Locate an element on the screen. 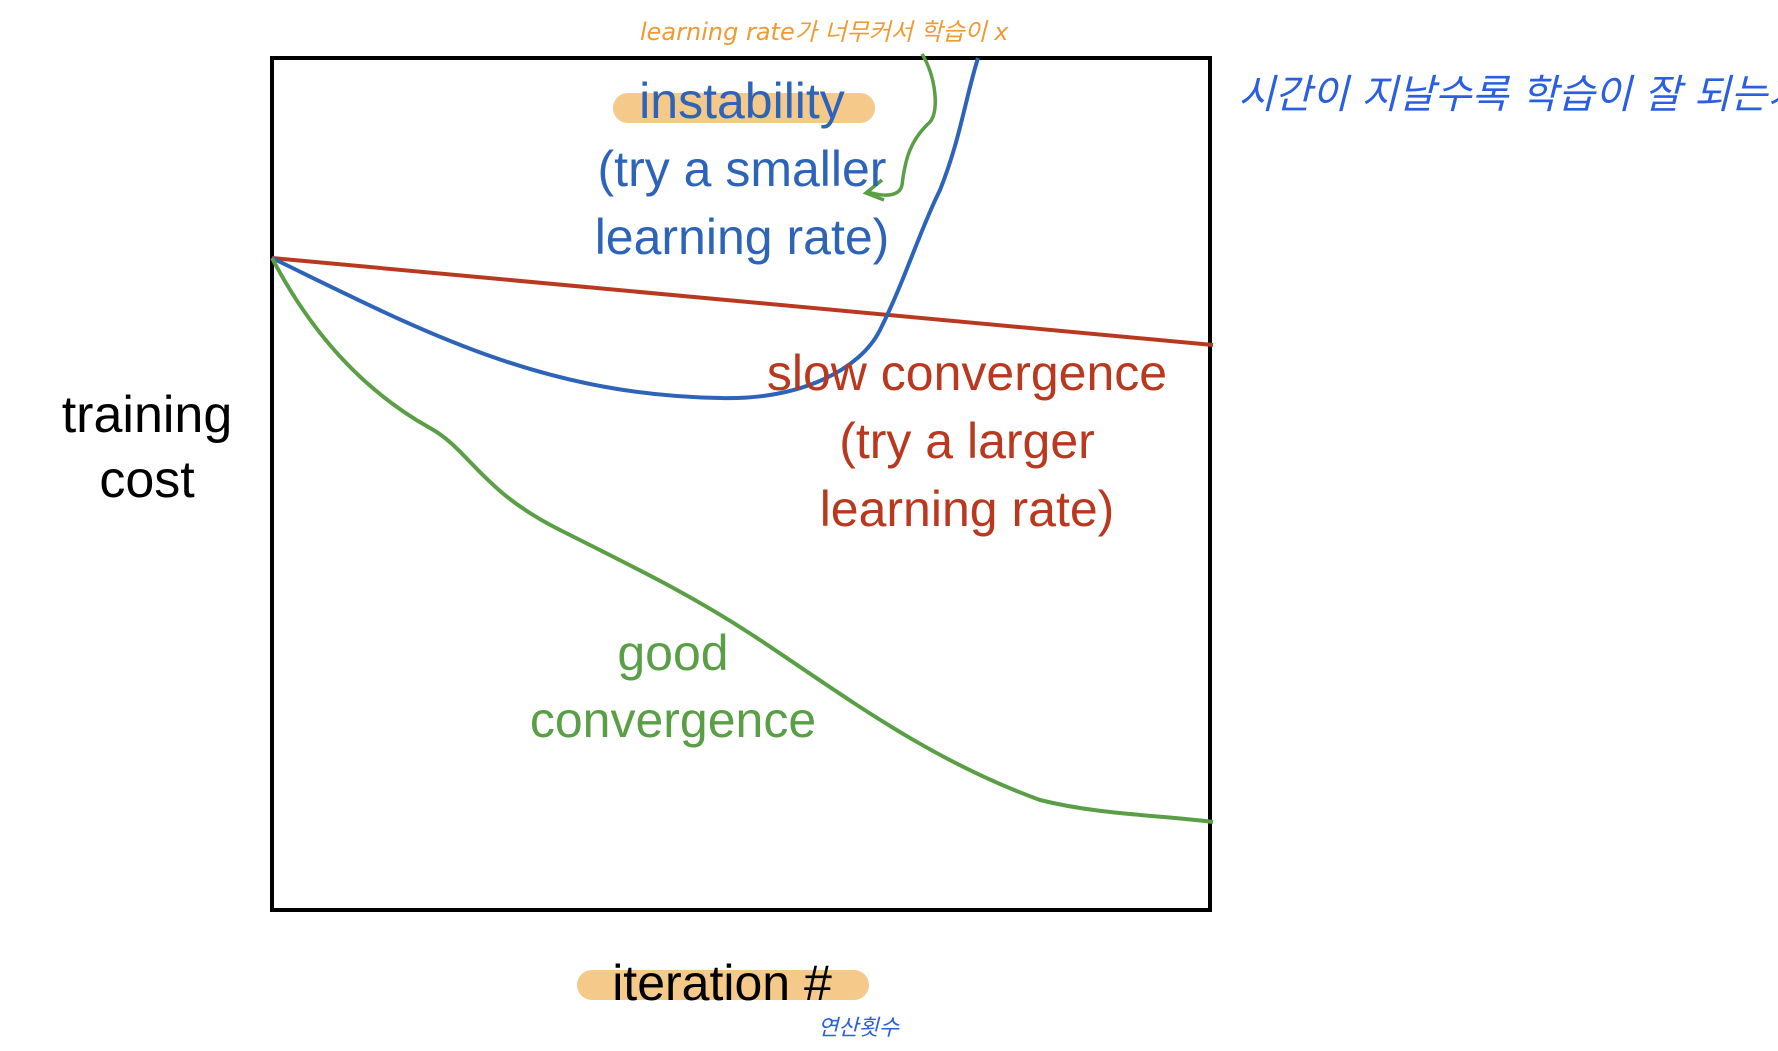 This screenshot has height=1051, width=1778. arrow-head-icon is located at coordinates (873, 190).